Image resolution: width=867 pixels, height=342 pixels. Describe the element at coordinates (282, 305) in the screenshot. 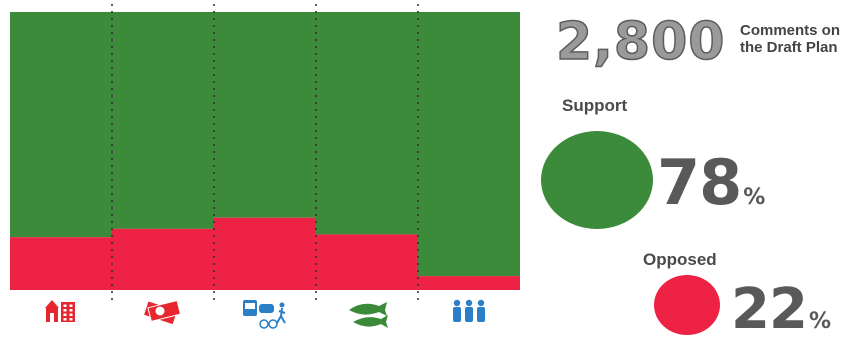

I see `pedestrian-head` at that location.